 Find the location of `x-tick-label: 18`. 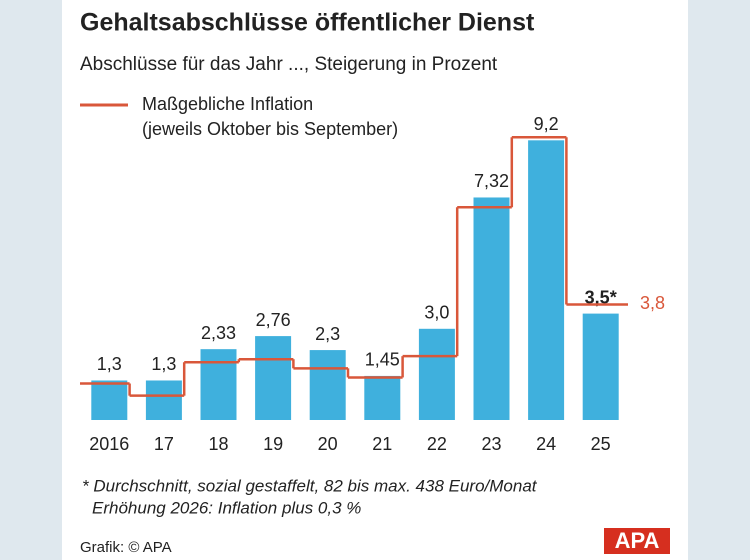

x-tick-label: 18 is located at coordinates (218, 444).